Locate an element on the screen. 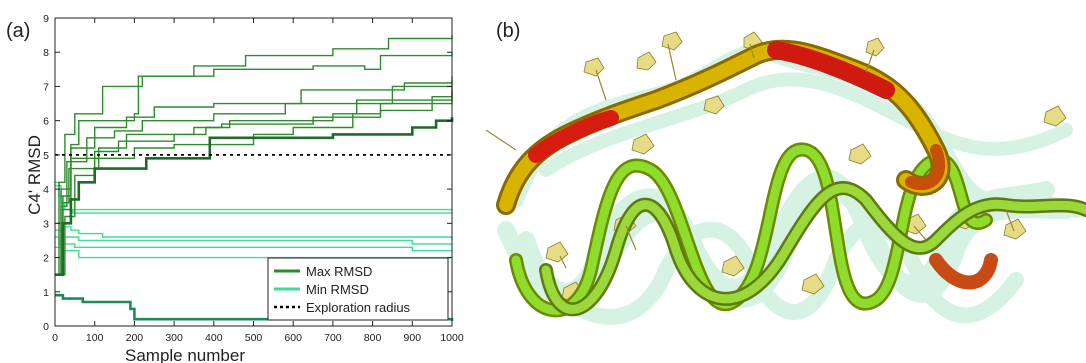 The height and width of the screenshot is (363, 1086). y-axis-label: C4' RMSD is located at coordinates (34, 175).